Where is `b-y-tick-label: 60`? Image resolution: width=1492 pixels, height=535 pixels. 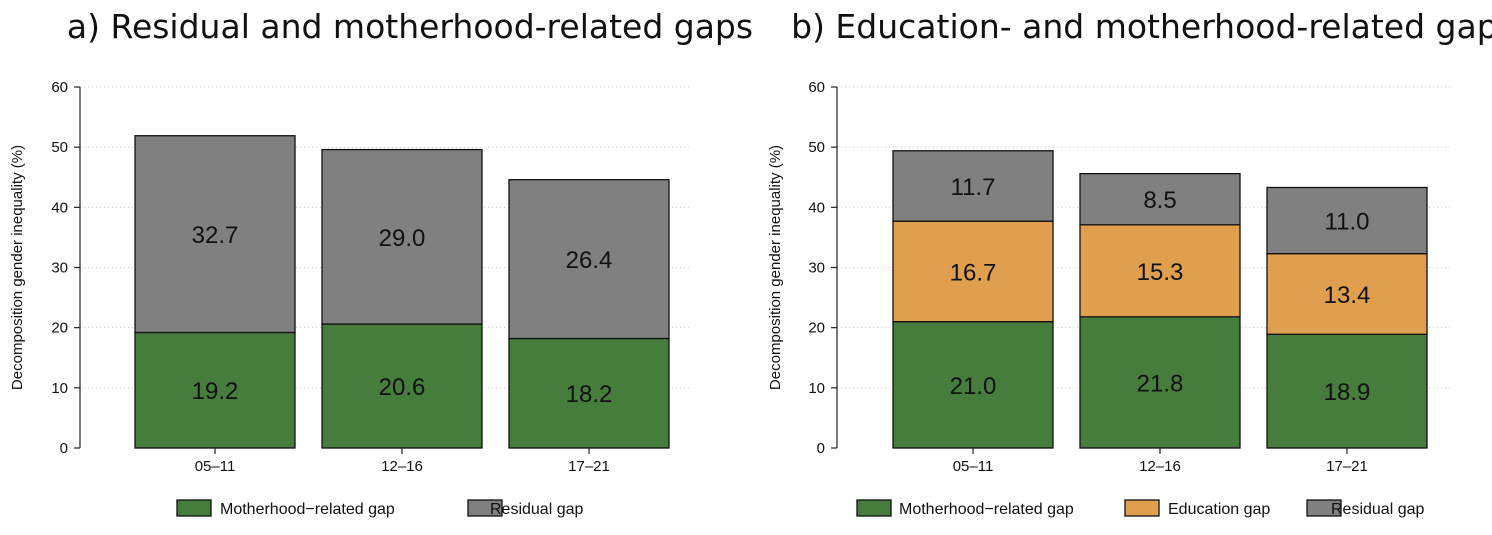
b-y-tick-label: 60 is located at coordinates (816, 87).